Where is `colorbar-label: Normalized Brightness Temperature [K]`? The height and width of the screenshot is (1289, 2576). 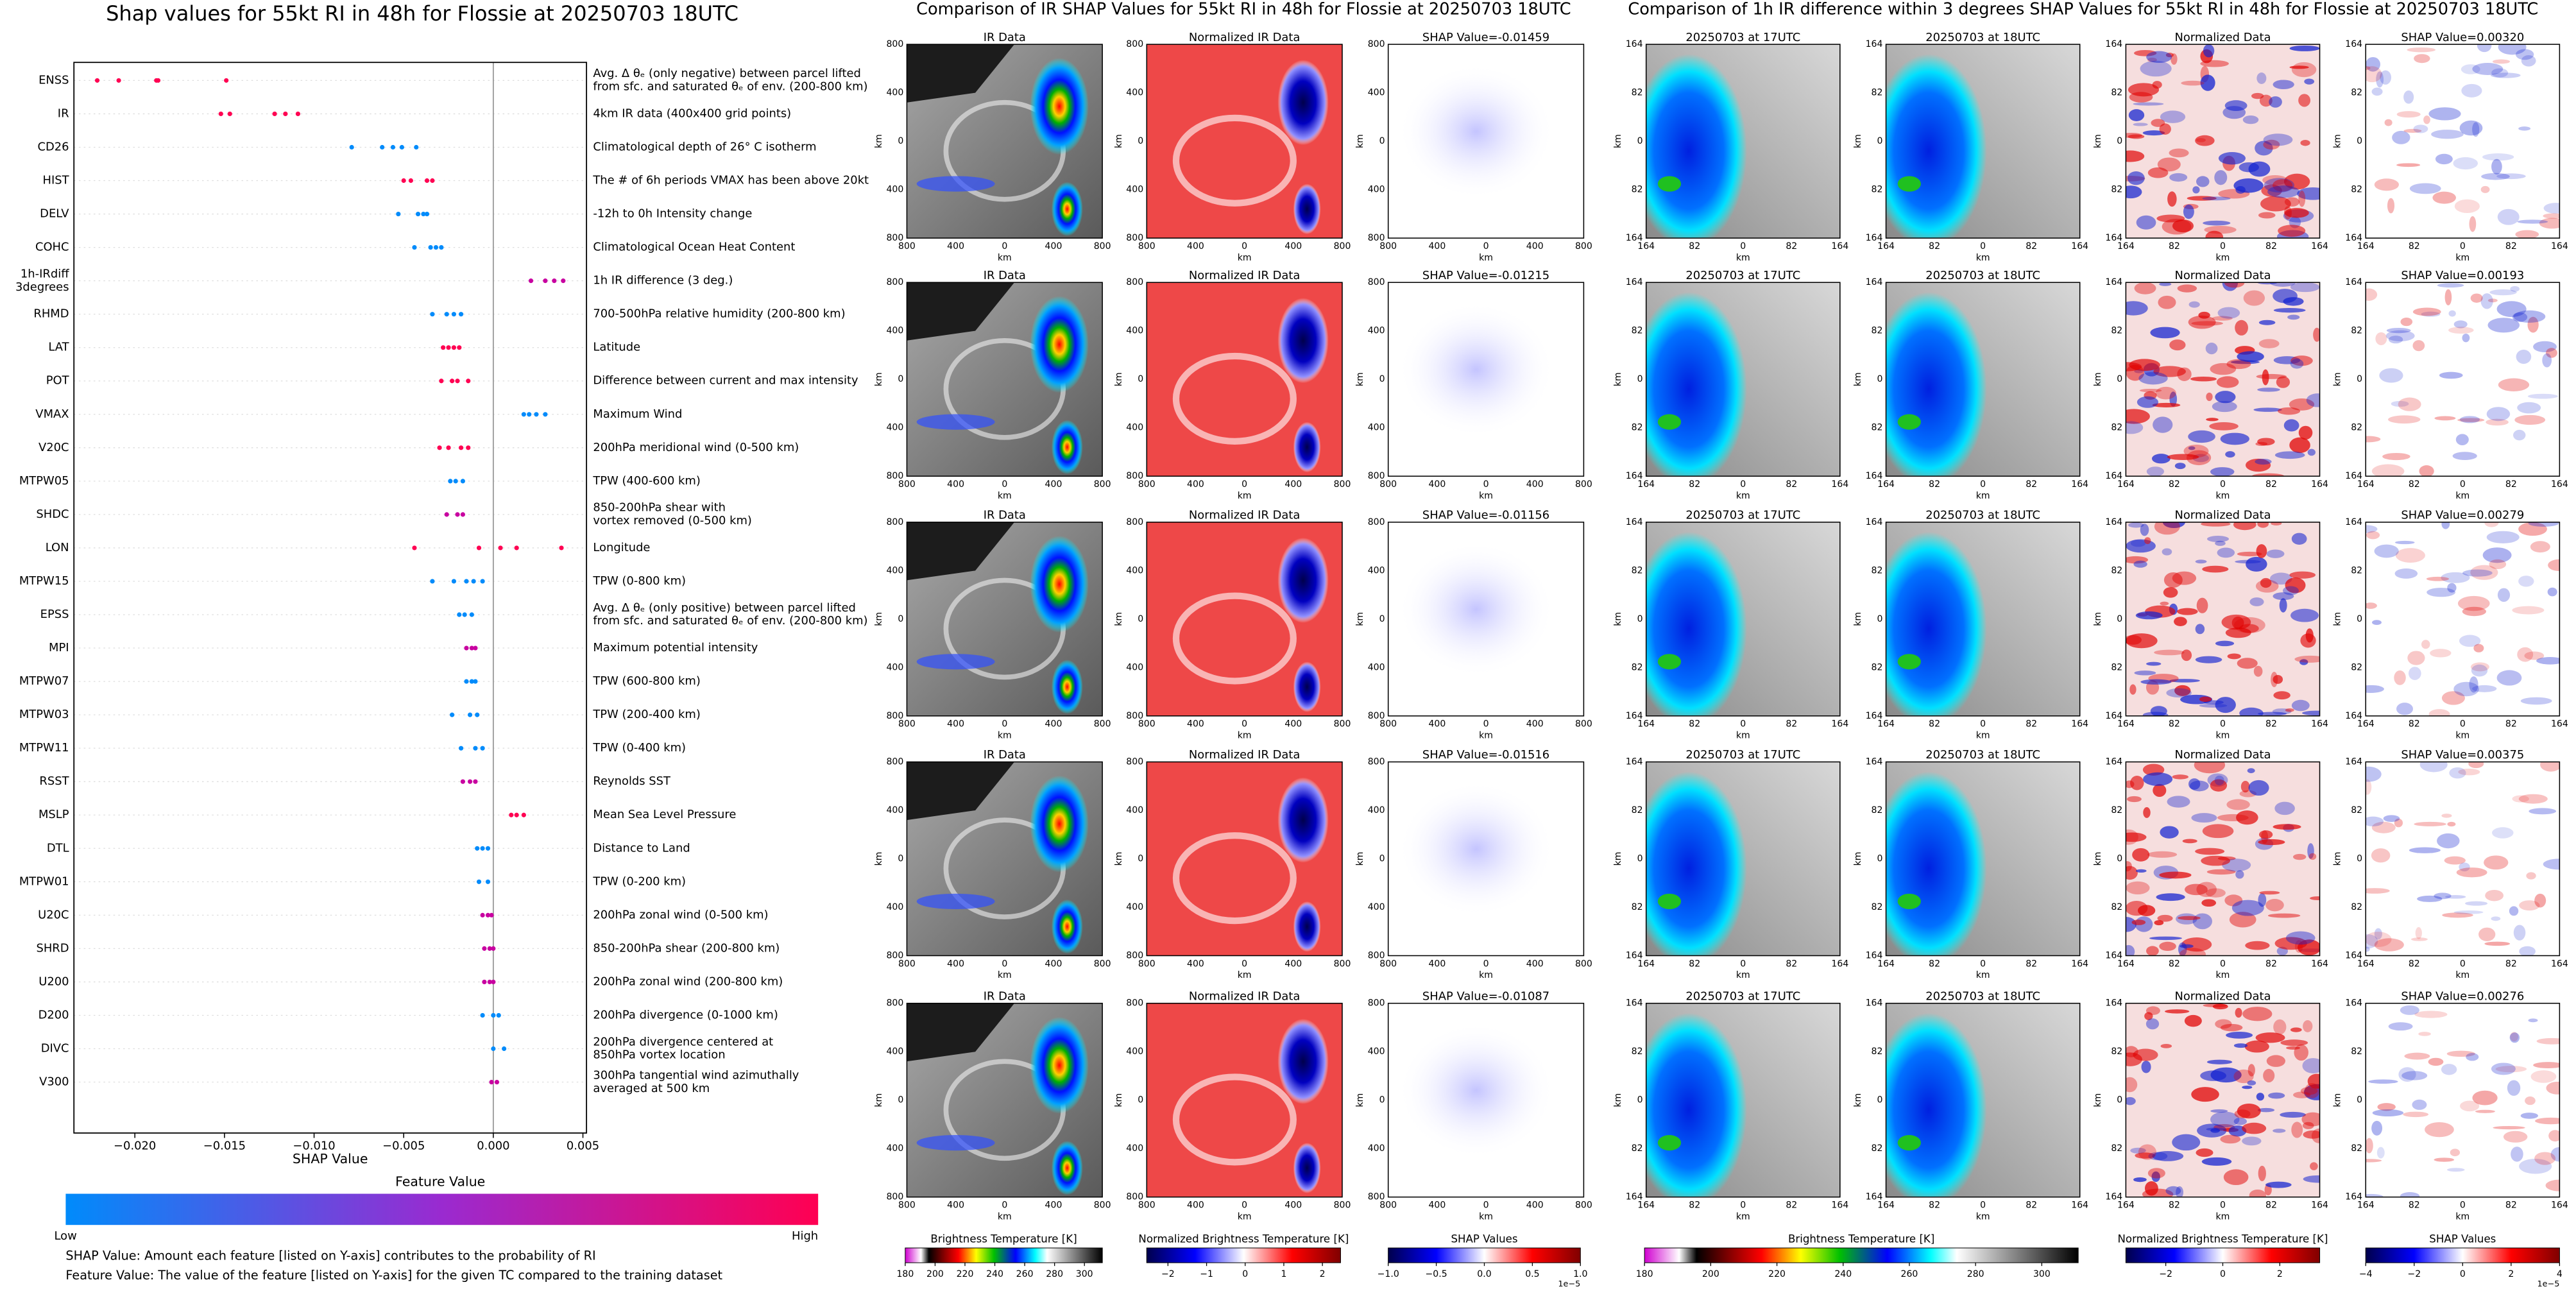 colorbar-label: Normalized Brightness Temperature [K] is located at coordinates (2222, 1239).